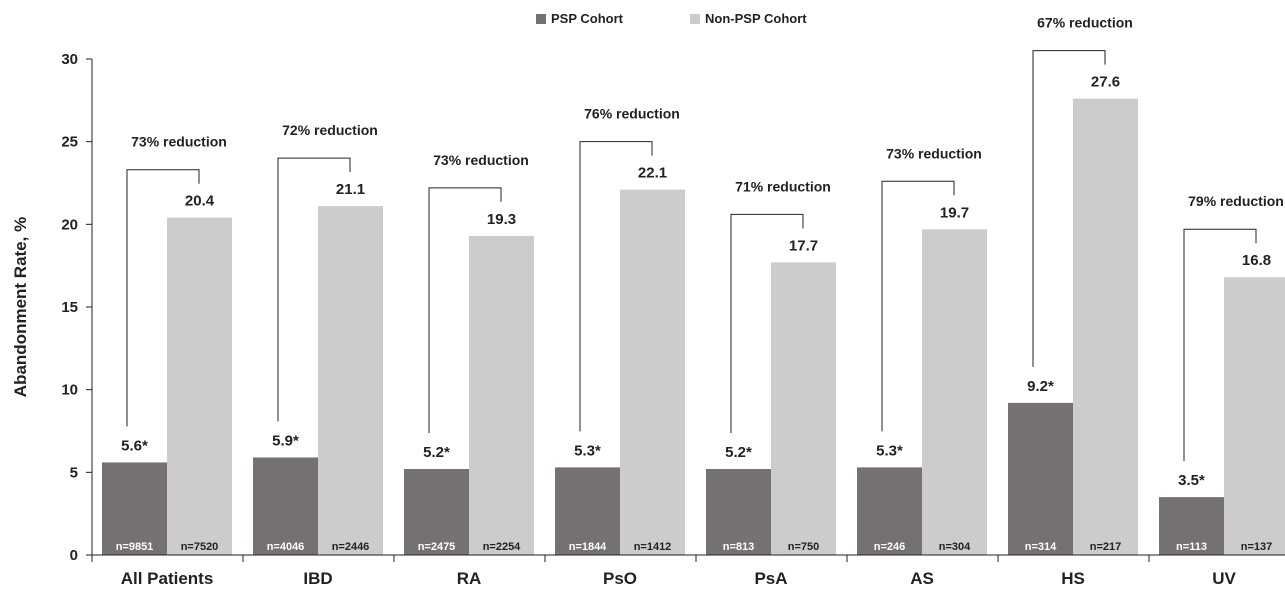 This screenshot has width=1285, height=591. I want to click on data-label-psp: 5.9*, so click(285, 440).